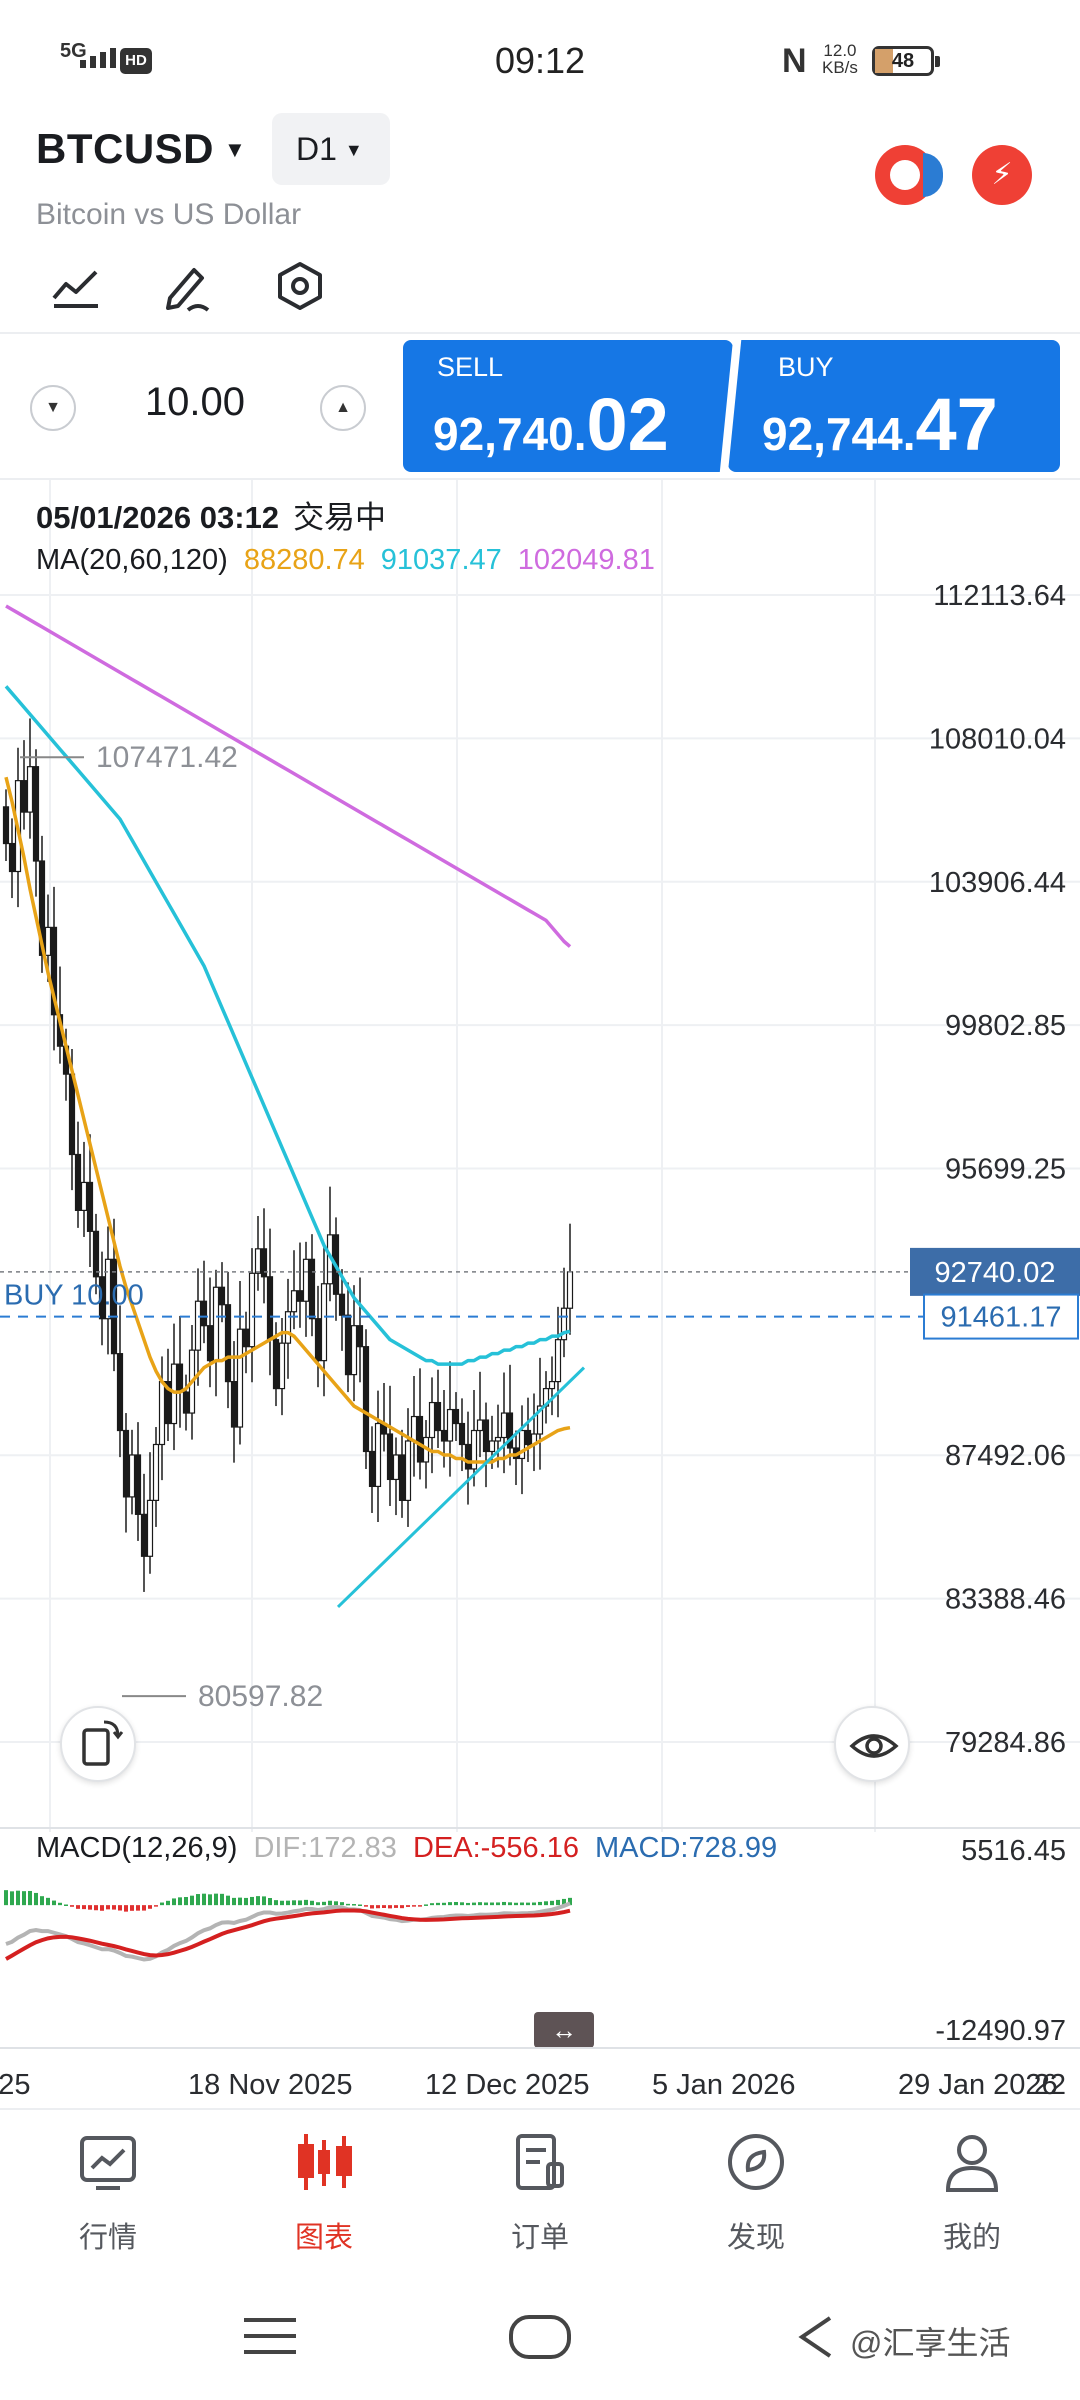  Describe the element at coordinates (894, 406) in the screenshot. I see `buy-button: BUY 92,744.47` at that location.